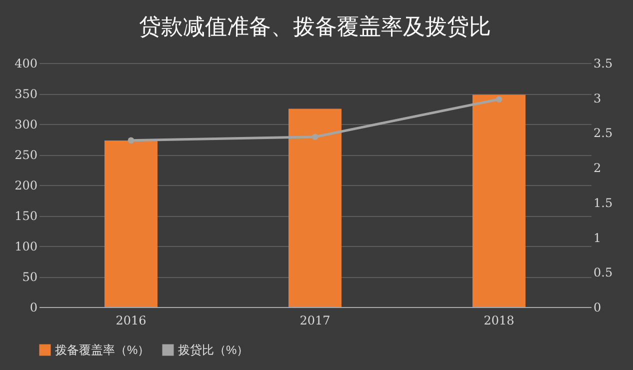 The height and width of the screenshot is (370, 633). What do you see at coordinates (603, 203) in the screenshot?
I see `y2-tick-label: 1.5` at bounding box center [603, 203].